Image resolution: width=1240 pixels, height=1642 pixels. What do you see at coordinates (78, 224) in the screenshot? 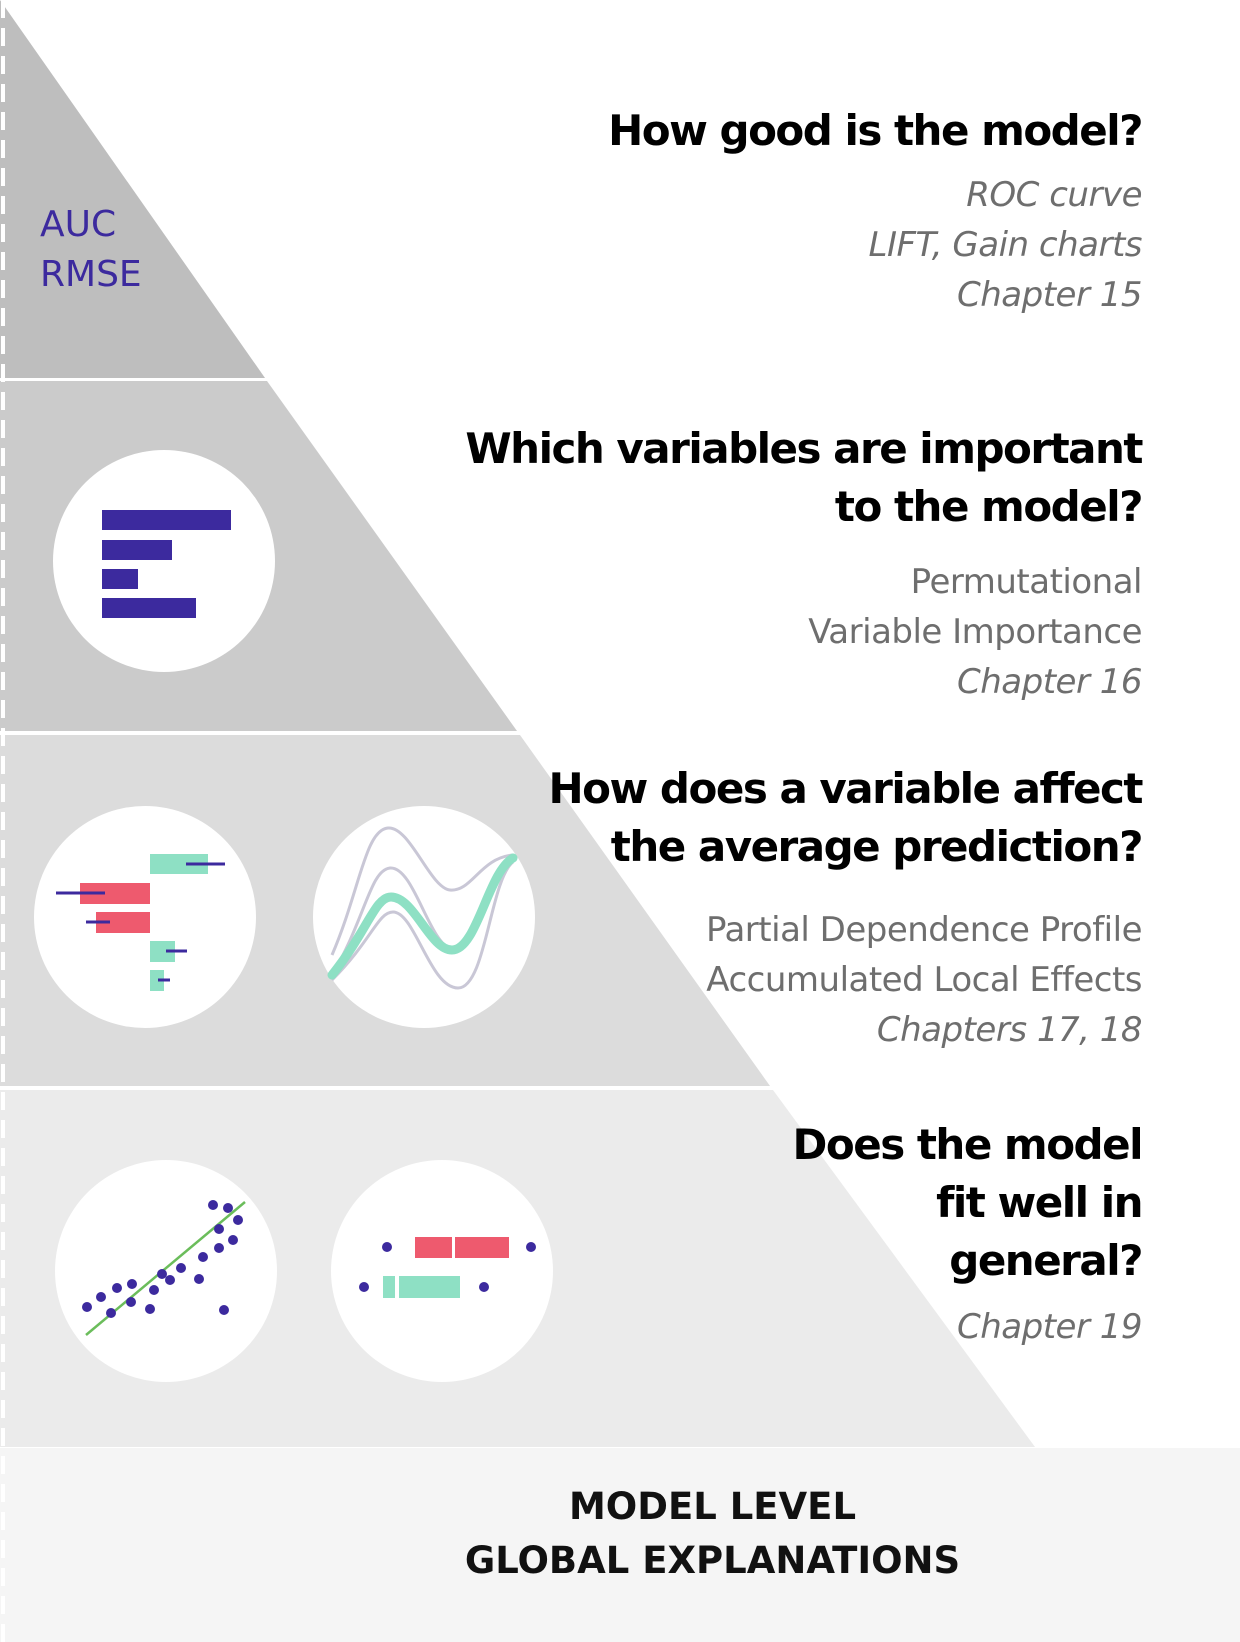
I see `metric-auc: AUC` at bounding box center [78, 224].